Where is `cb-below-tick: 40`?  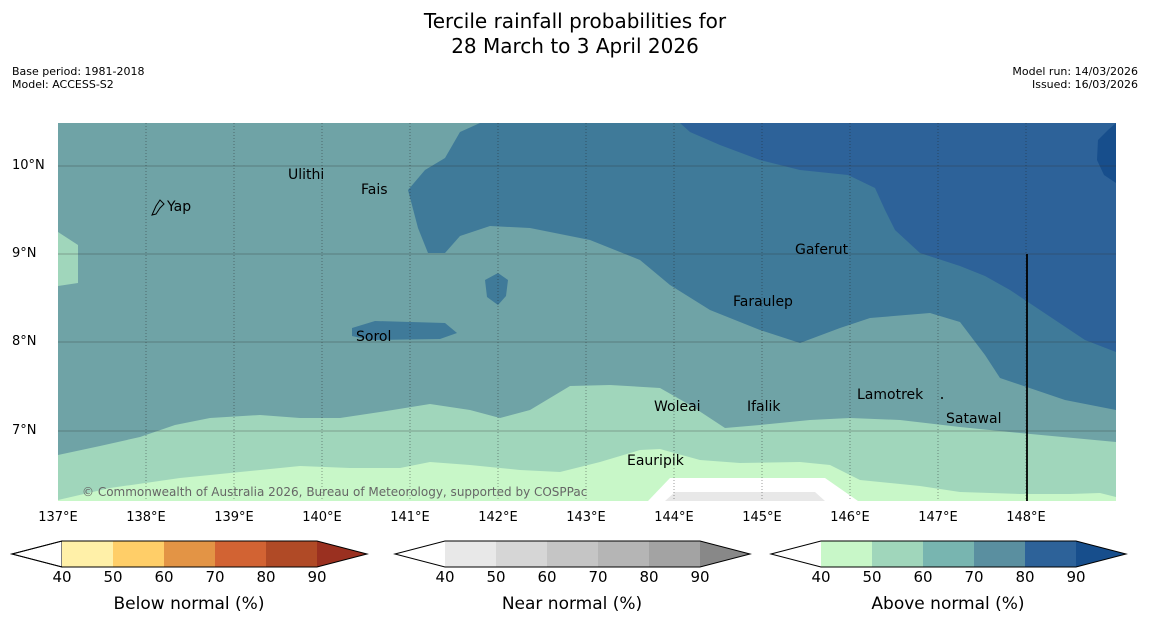
cb-below-tick: 40 is located at coordinates (62, 577).